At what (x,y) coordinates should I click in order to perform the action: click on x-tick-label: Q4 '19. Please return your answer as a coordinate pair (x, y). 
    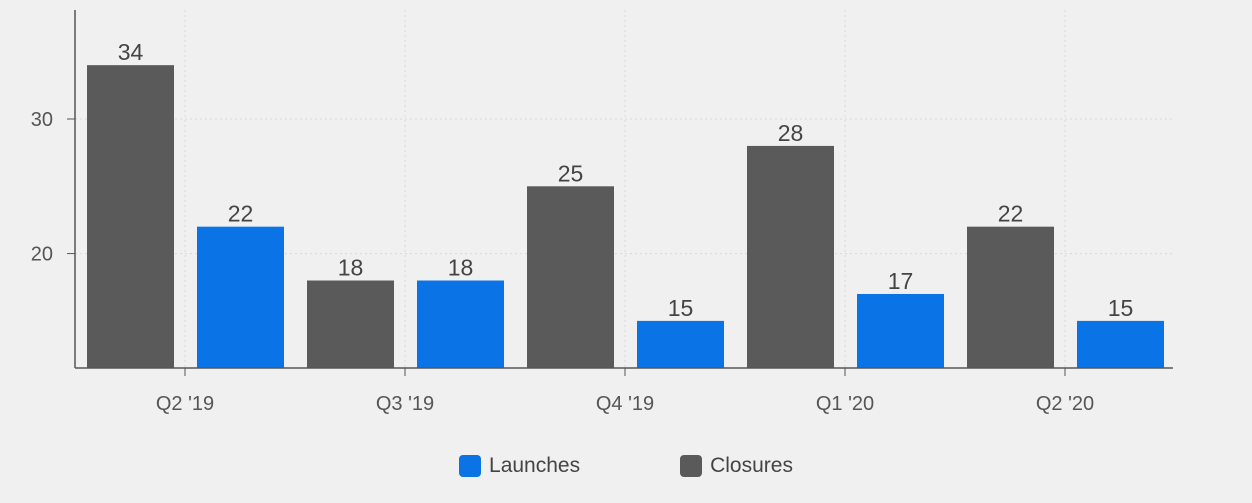
    Looking at the image, I should click on (625, 404).